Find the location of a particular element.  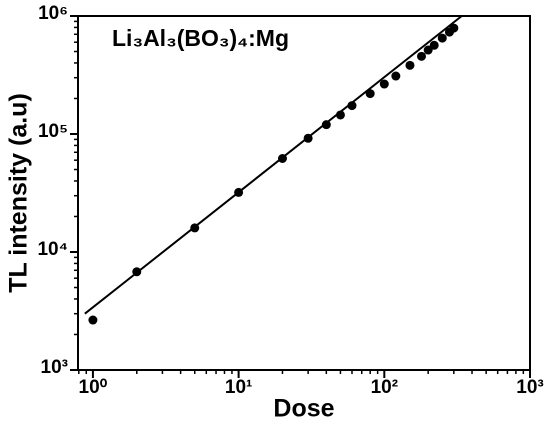

x-tick-label: 10⁰ is located at coordinates (93, 387).